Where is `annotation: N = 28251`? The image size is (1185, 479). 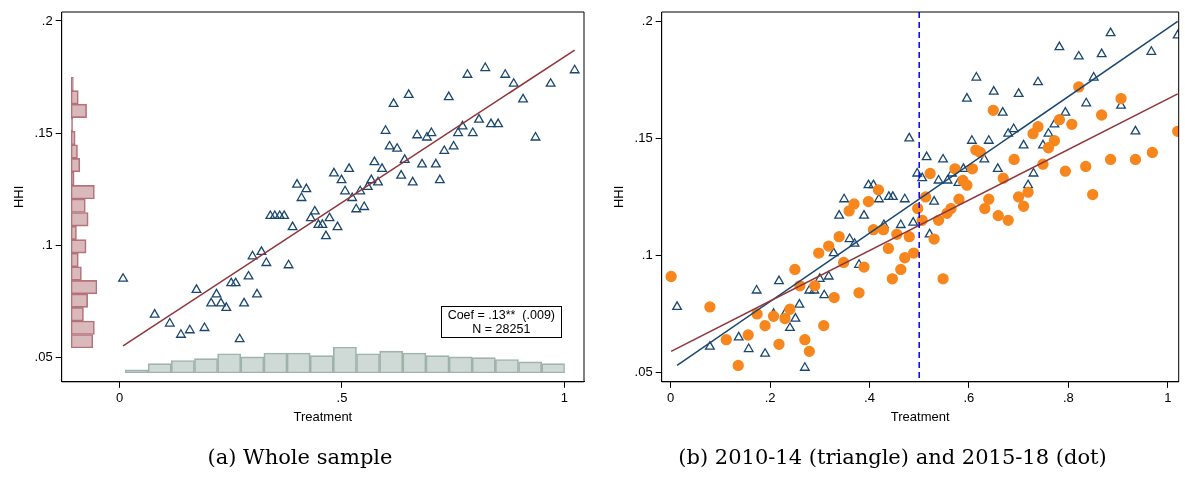
annotation: N = 28251 is located at coordinates (501, 328).